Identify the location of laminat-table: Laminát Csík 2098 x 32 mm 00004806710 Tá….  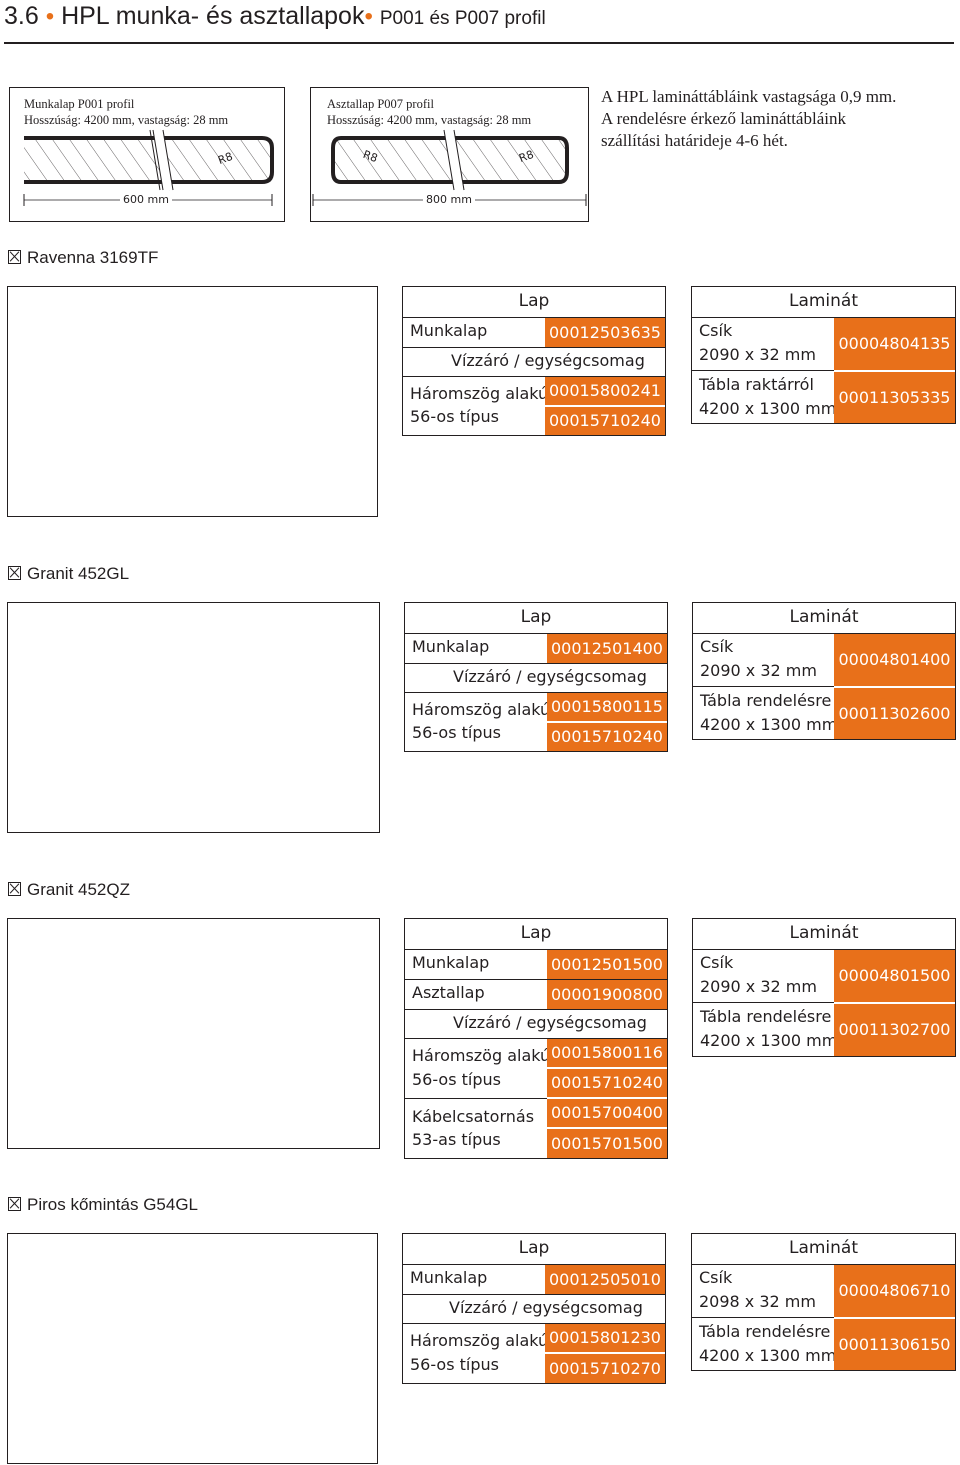
(823, 1302).